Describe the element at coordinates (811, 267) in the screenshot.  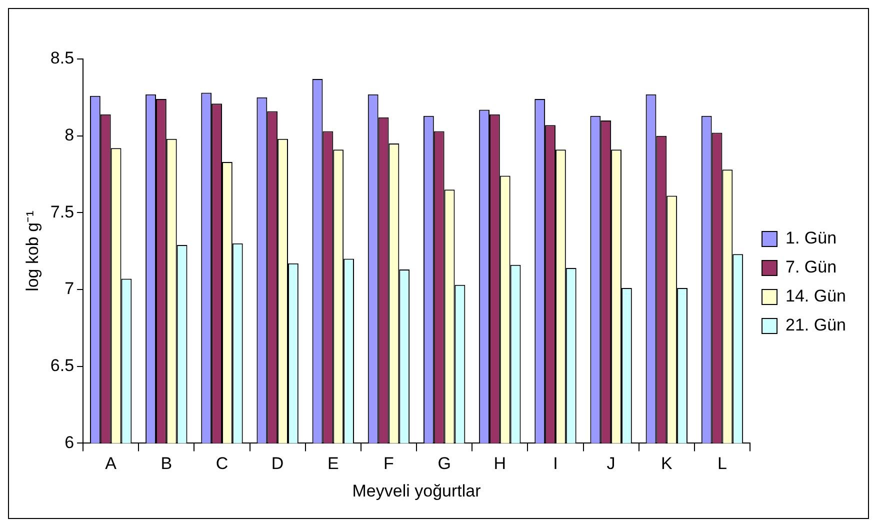
I see `legend-label: 7. Gün` at that location.